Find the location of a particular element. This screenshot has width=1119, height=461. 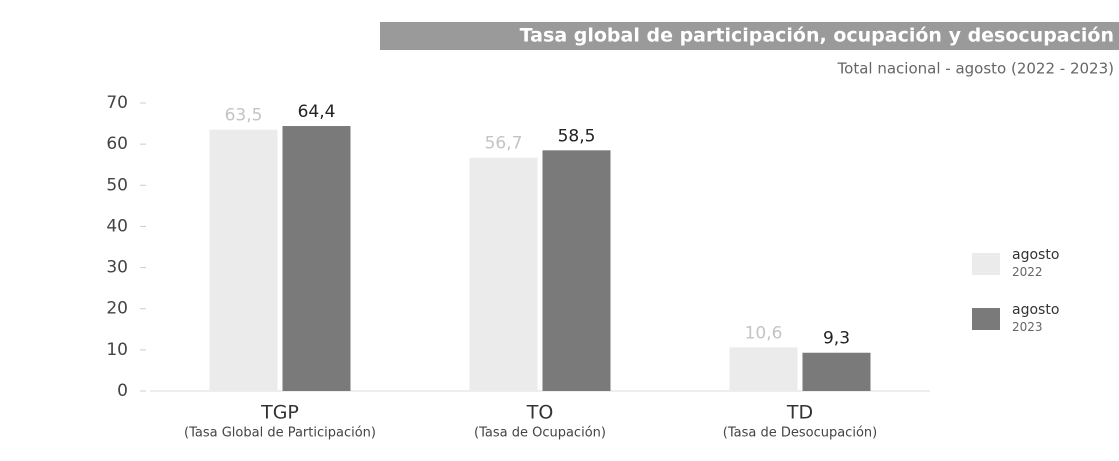

value-label: 64,4 is located at coordinates (317, 112).